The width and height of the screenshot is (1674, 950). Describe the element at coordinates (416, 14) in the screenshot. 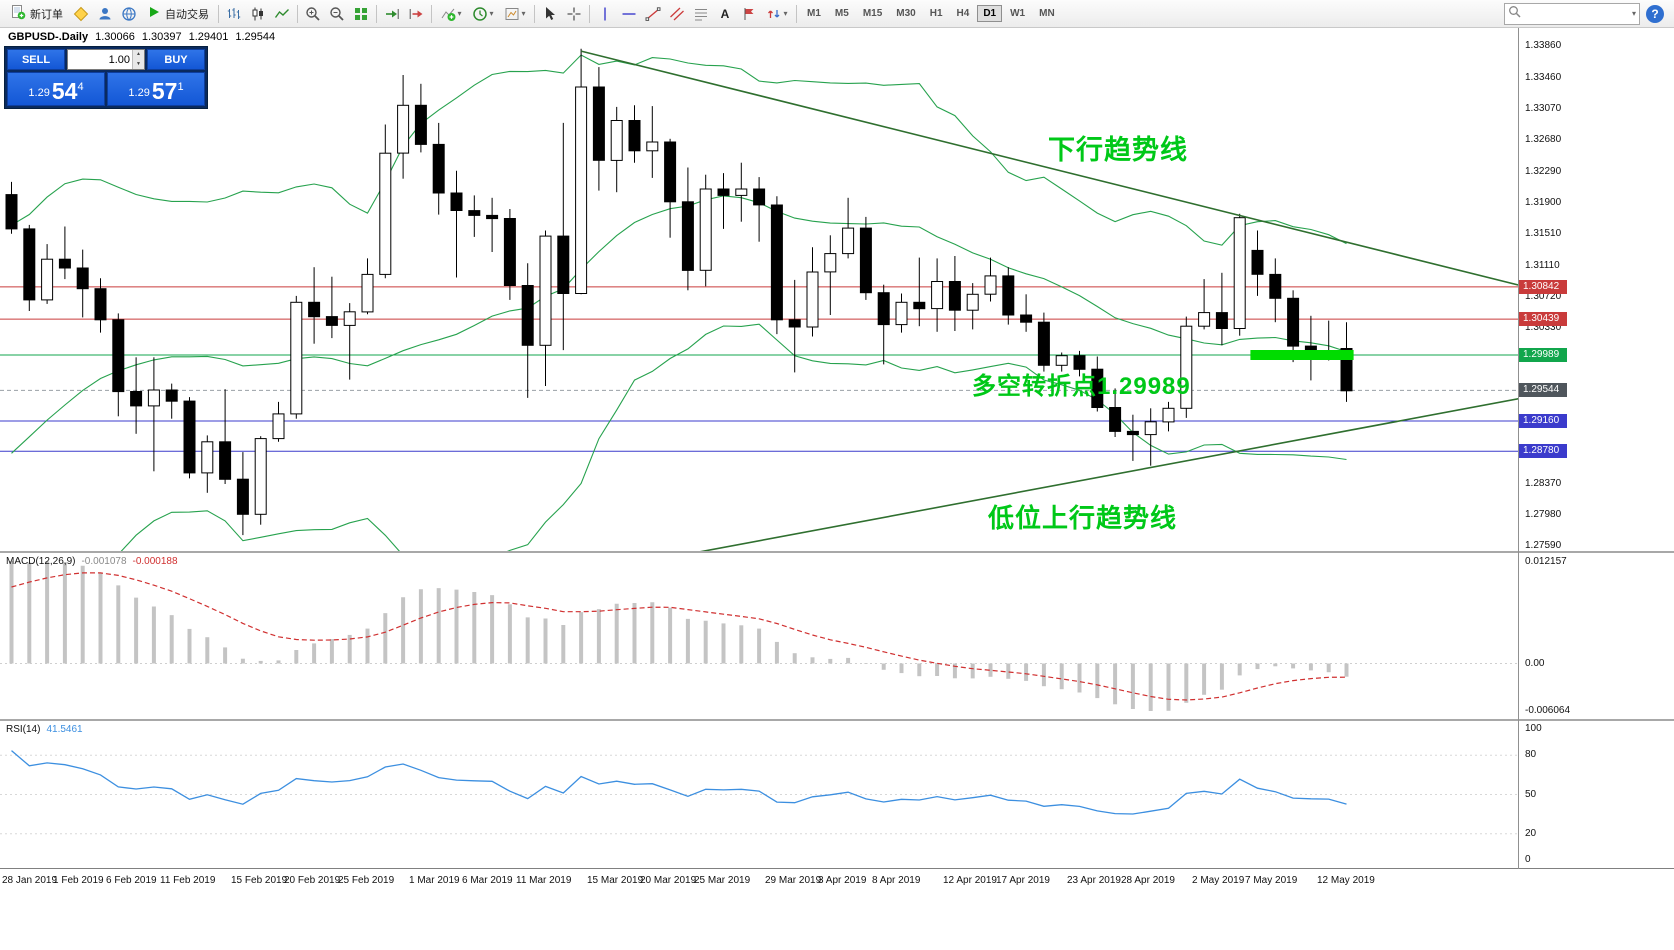

I see `chart-shift-button` at that location.